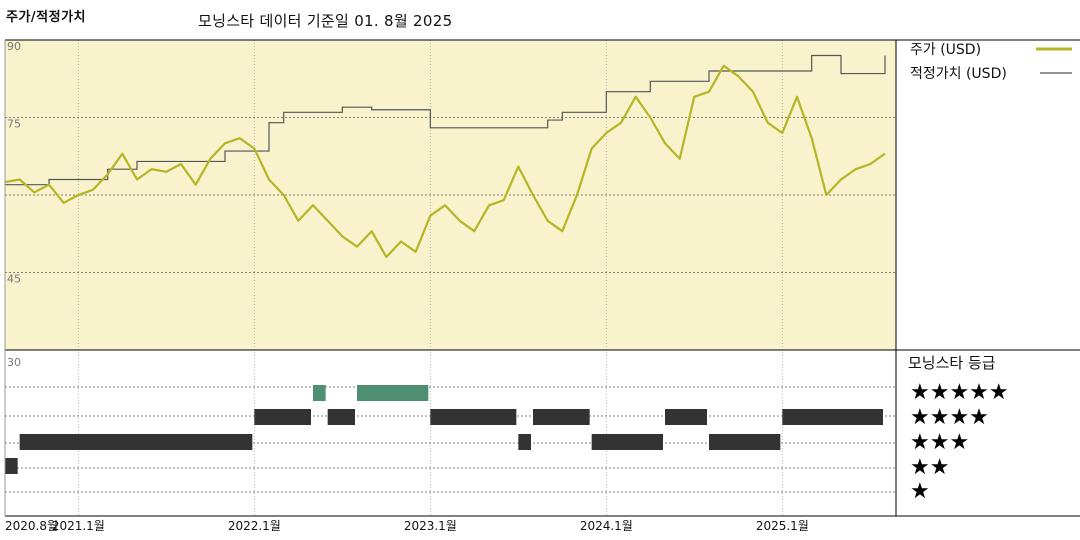  I want to click on star-labels: ★★★★★★★★★★★★★★★, so click(959, 442).